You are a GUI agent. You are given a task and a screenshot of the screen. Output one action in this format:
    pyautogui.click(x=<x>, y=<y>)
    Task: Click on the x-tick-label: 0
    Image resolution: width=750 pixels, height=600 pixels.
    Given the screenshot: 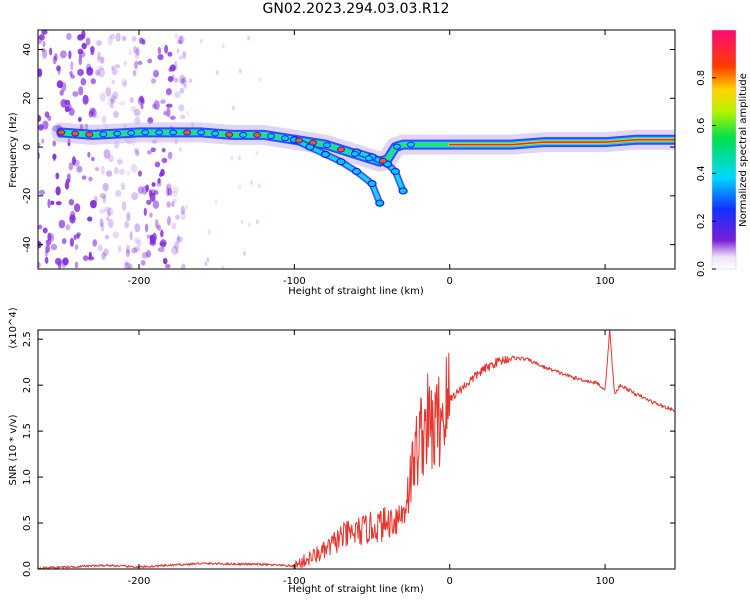 What is the action you would take?
    pyautogui.click(x=450, y=281)
    